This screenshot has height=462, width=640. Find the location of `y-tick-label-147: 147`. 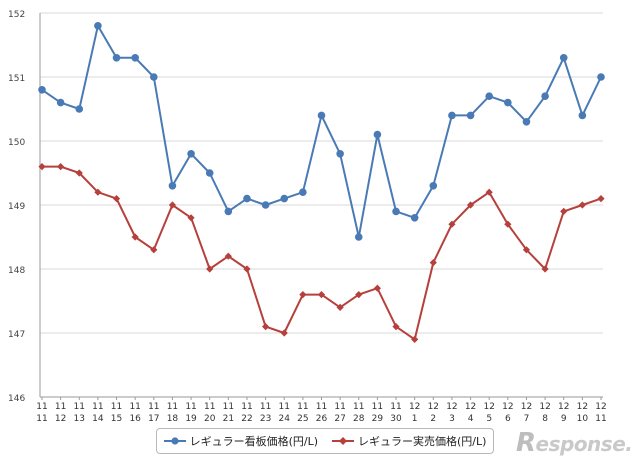

y-tick-label-147: 147 is located at coordinates (16, 335).